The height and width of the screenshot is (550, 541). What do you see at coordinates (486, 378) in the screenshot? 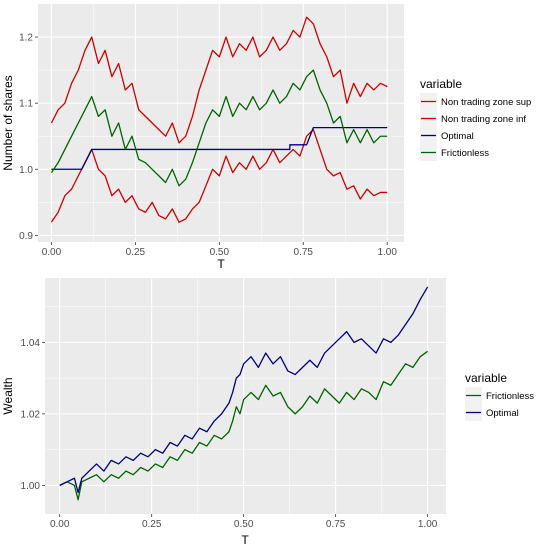
I see `chart-wealth-legend-title: variable` at bounding box center [486, 378].